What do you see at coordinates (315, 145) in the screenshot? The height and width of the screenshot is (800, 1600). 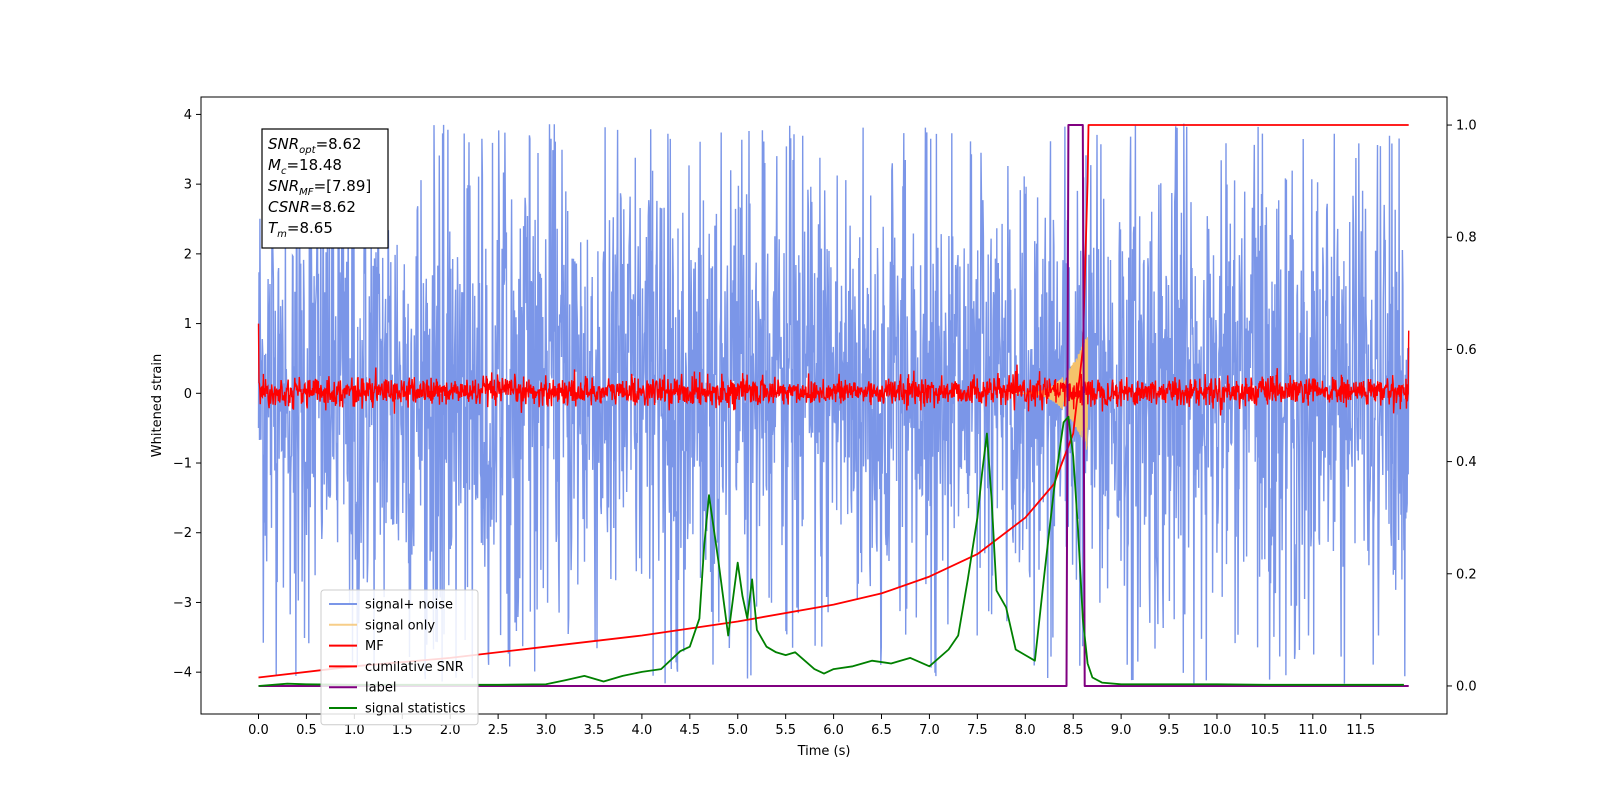 I see `annotation-line: SNRopt=8.62` at bounding box center [315, 145].